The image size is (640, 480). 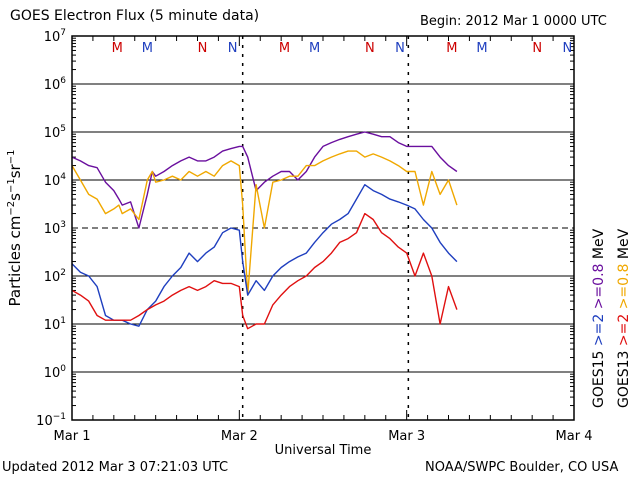 What do you see at coordinates (406, 436) in the screenshot?
I see `x-tick-label: Mar 3` at bounding box center [406, 436].